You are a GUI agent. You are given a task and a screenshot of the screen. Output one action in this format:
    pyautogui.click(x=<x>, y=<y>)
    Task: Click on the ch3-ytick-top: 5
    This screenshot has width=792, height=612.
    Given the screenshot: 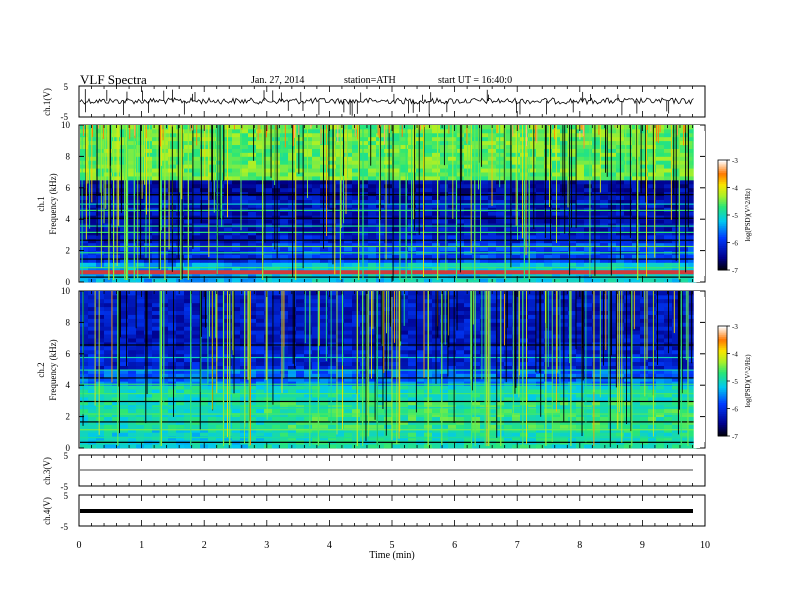 What is the action you would take?
    pyautogui.click(x=66, y=456)
    